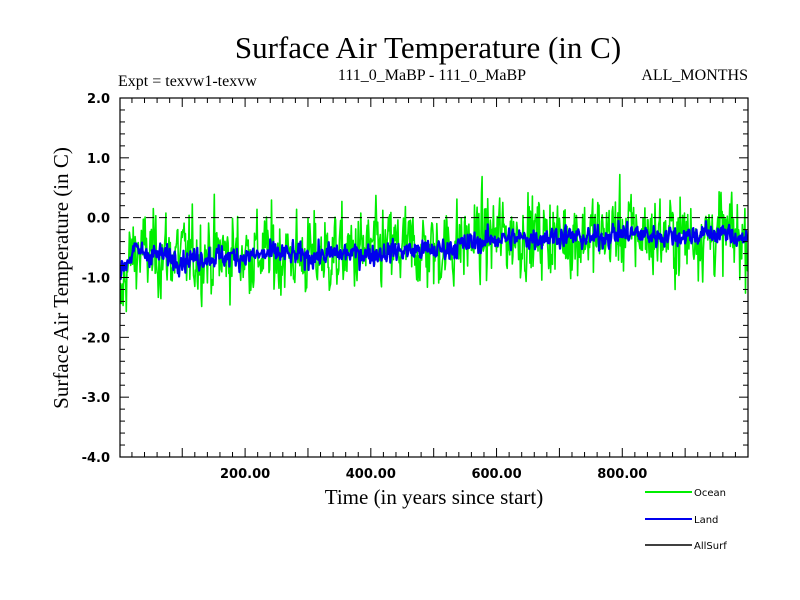 The image size is (800, 600). What do you see at coordinates (371, 474) in the screenshot?
I see `x-tick-label: 400.00` at bounding box center [371, 474].